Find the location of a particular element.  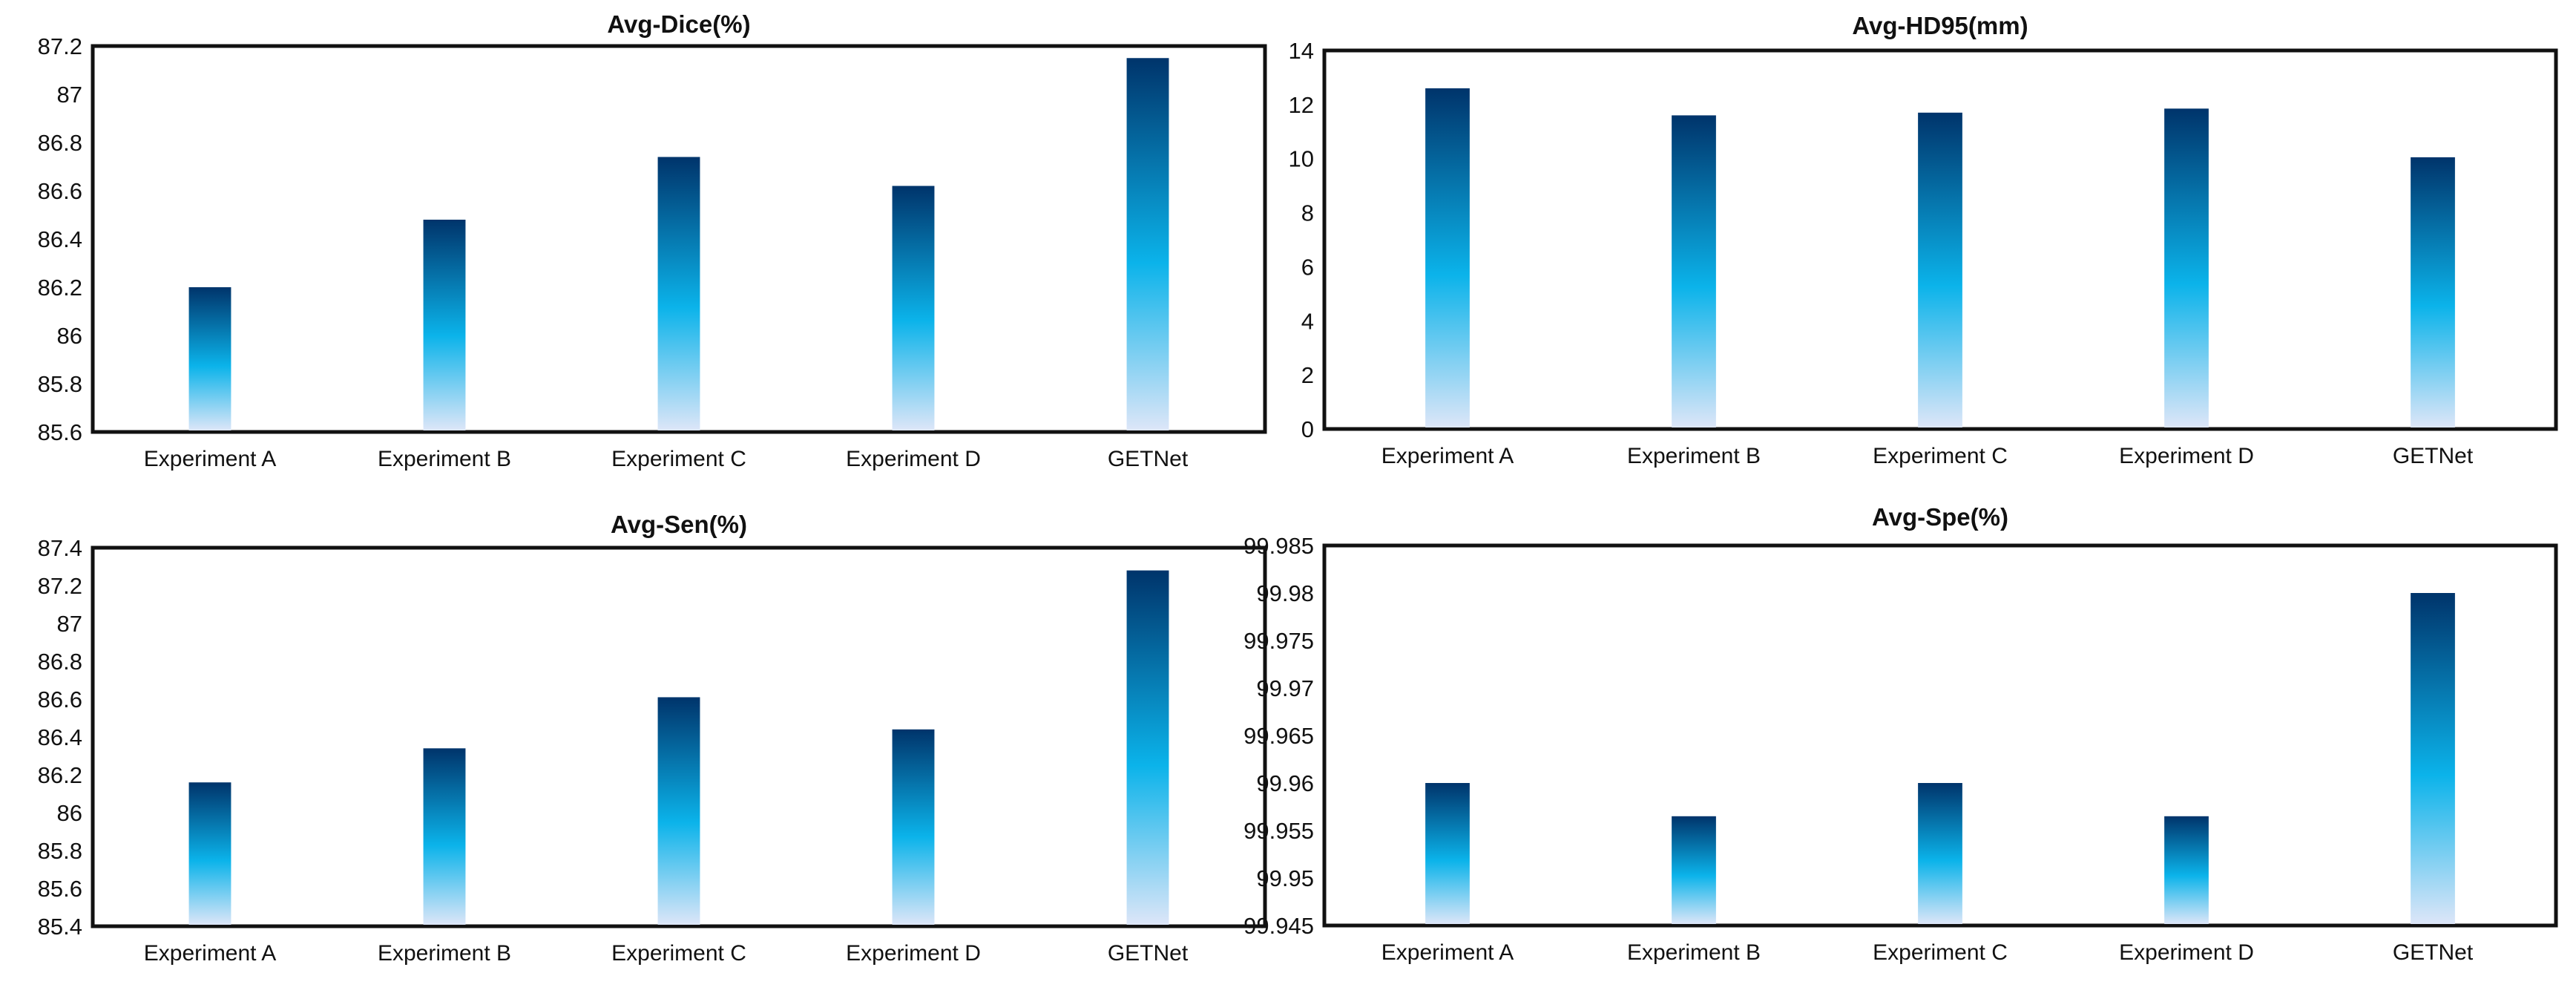

y-tick-label: 14 is located at coordinates (1301, 51).